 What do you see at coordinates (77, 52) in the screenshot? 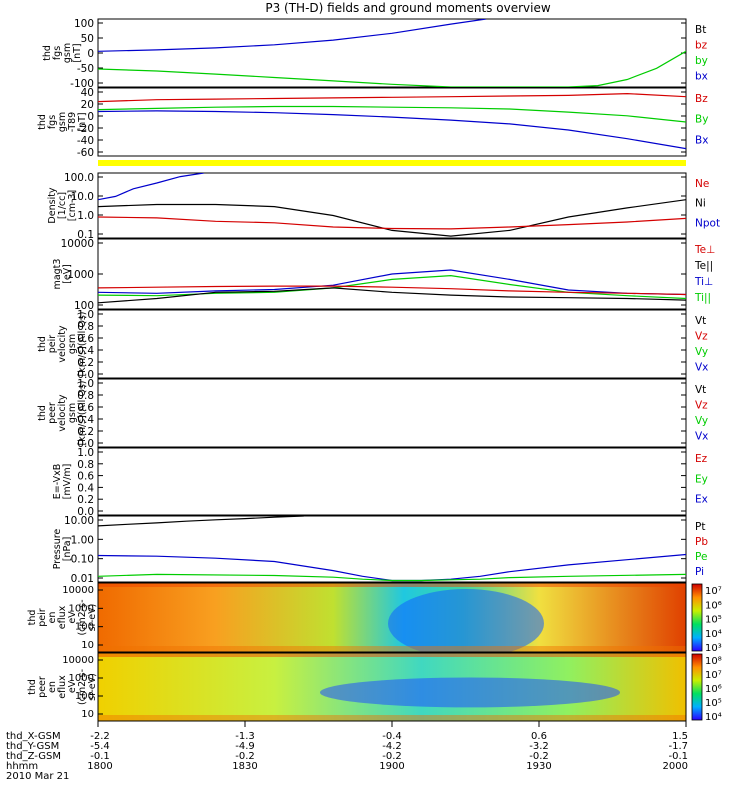
I see `y-axis-label-line: [nT]` at bounding box center [77, 52].